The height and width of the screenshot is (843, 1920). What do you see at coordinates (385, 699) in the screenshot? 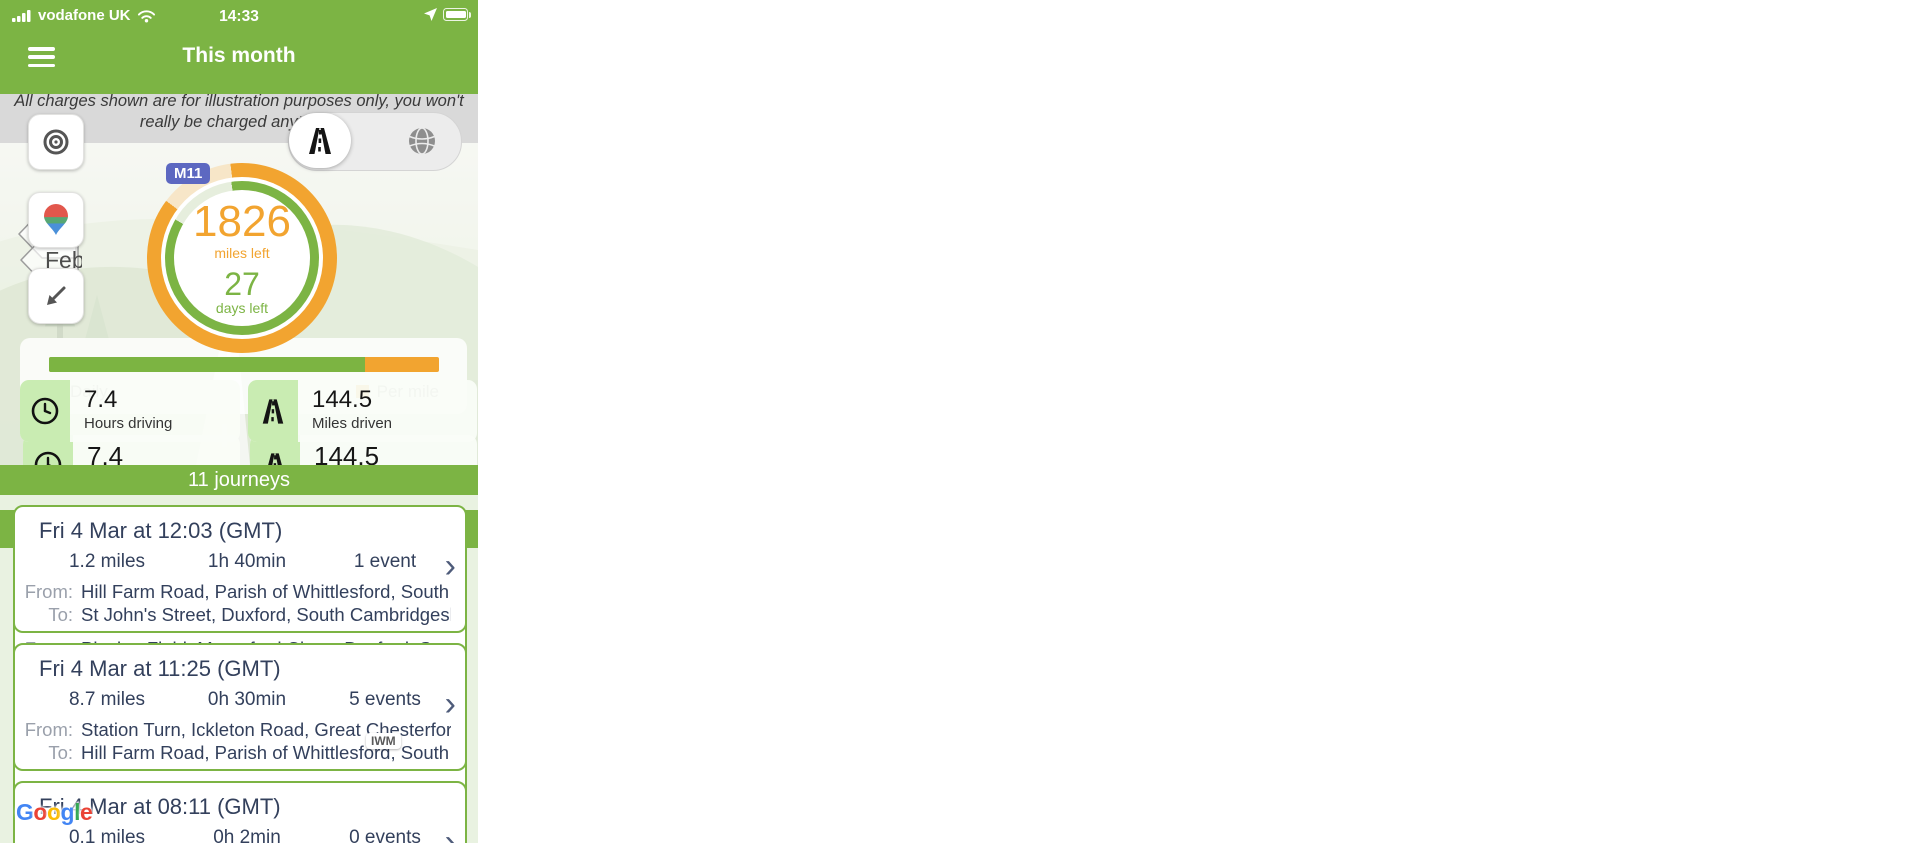
I see `journey-events: 5 events` at bounding box center [385, 699].